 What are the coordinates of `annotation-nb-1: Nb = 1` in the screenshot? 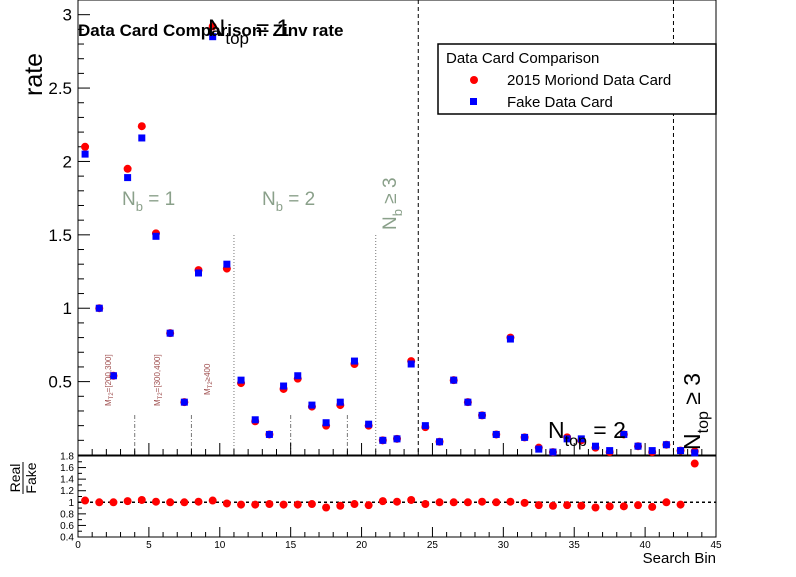 It's located at (148, 201).